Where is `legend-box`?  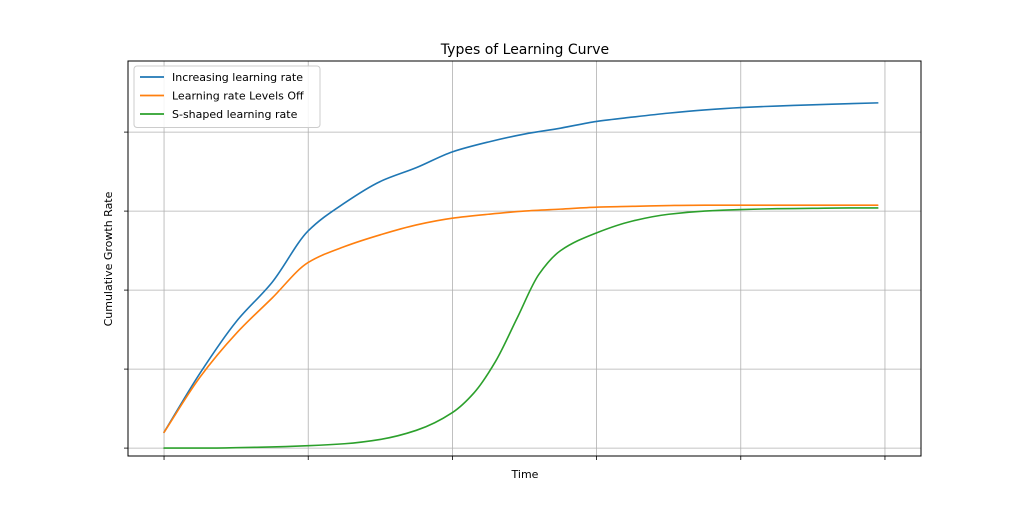 legend-box is located at coordinates (227, 96).